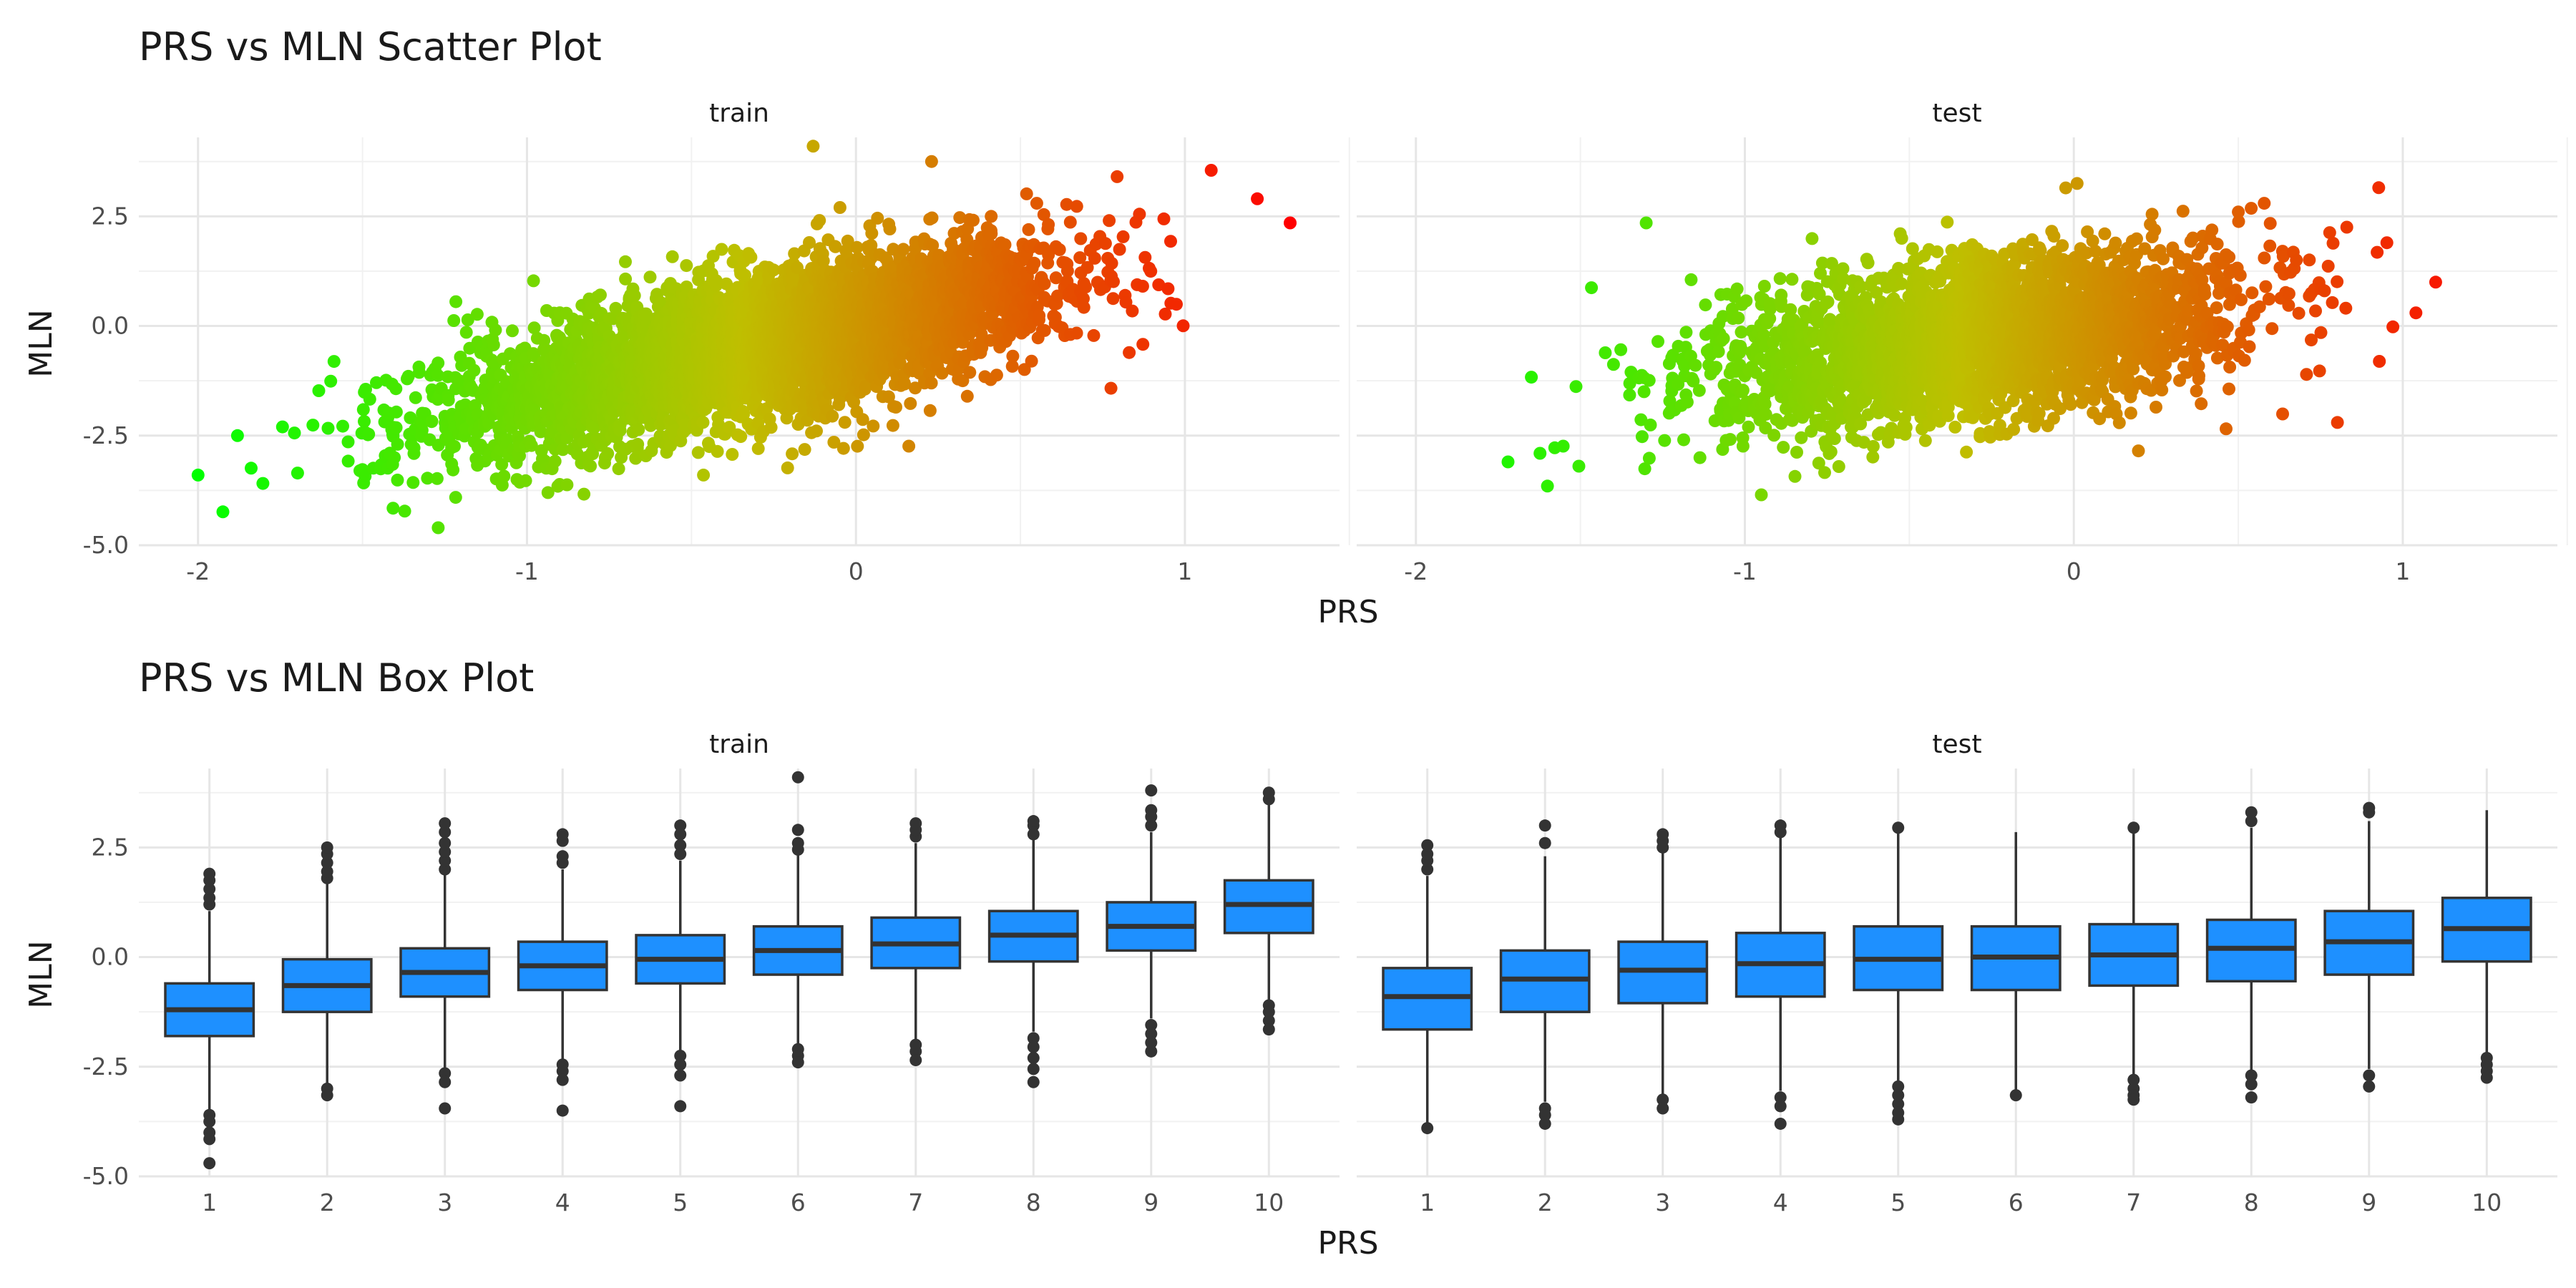 This screenshot has height=1288, width=2576. I want to click on scatter-plot-title: PRS vs MLN Scatter Plot, so click(370, 46).